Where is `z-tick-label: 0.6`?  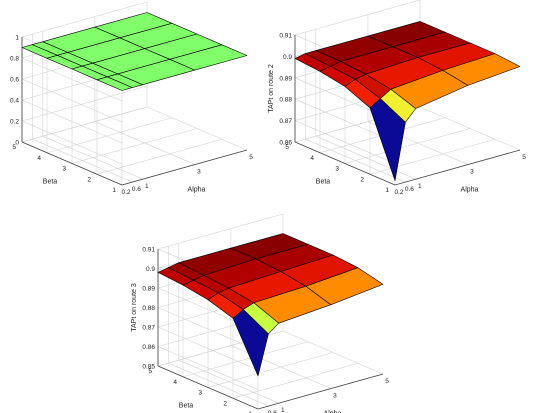 z-tick-label: 0.6 is located at coordinates (14, 80).